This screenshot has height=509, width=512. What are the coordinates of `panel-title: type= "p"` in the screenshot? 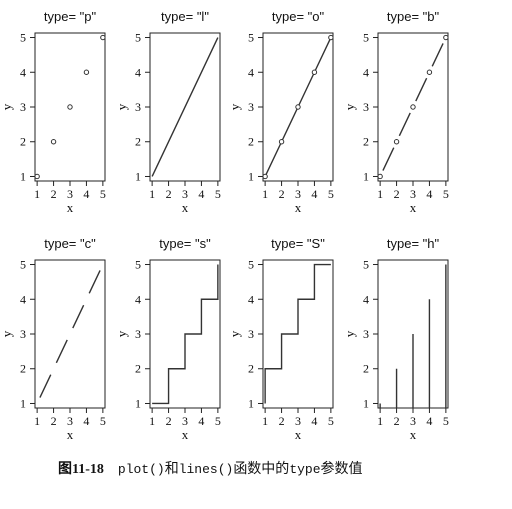 It's located at (70, 16).